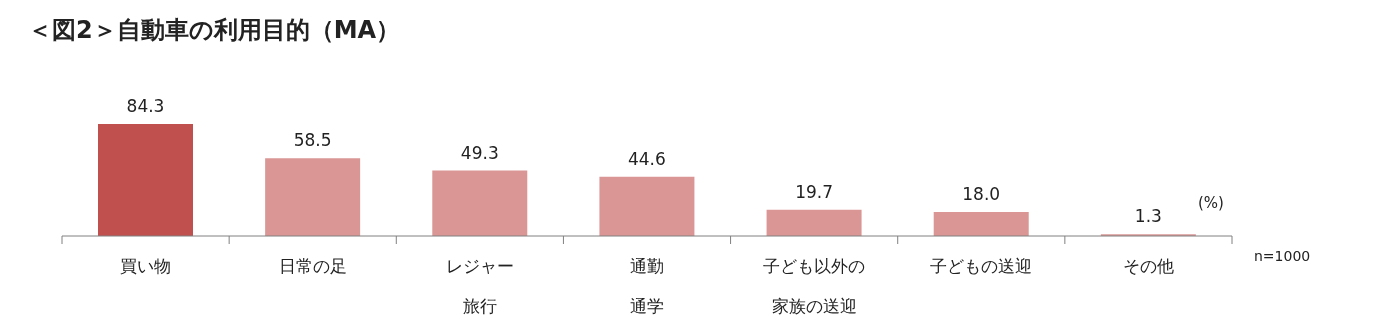 This screenshot has width=1386, height=325. Describe the element at coordinates (647, 158) in the screenshot. I see `data-label: 44.6` at that location.